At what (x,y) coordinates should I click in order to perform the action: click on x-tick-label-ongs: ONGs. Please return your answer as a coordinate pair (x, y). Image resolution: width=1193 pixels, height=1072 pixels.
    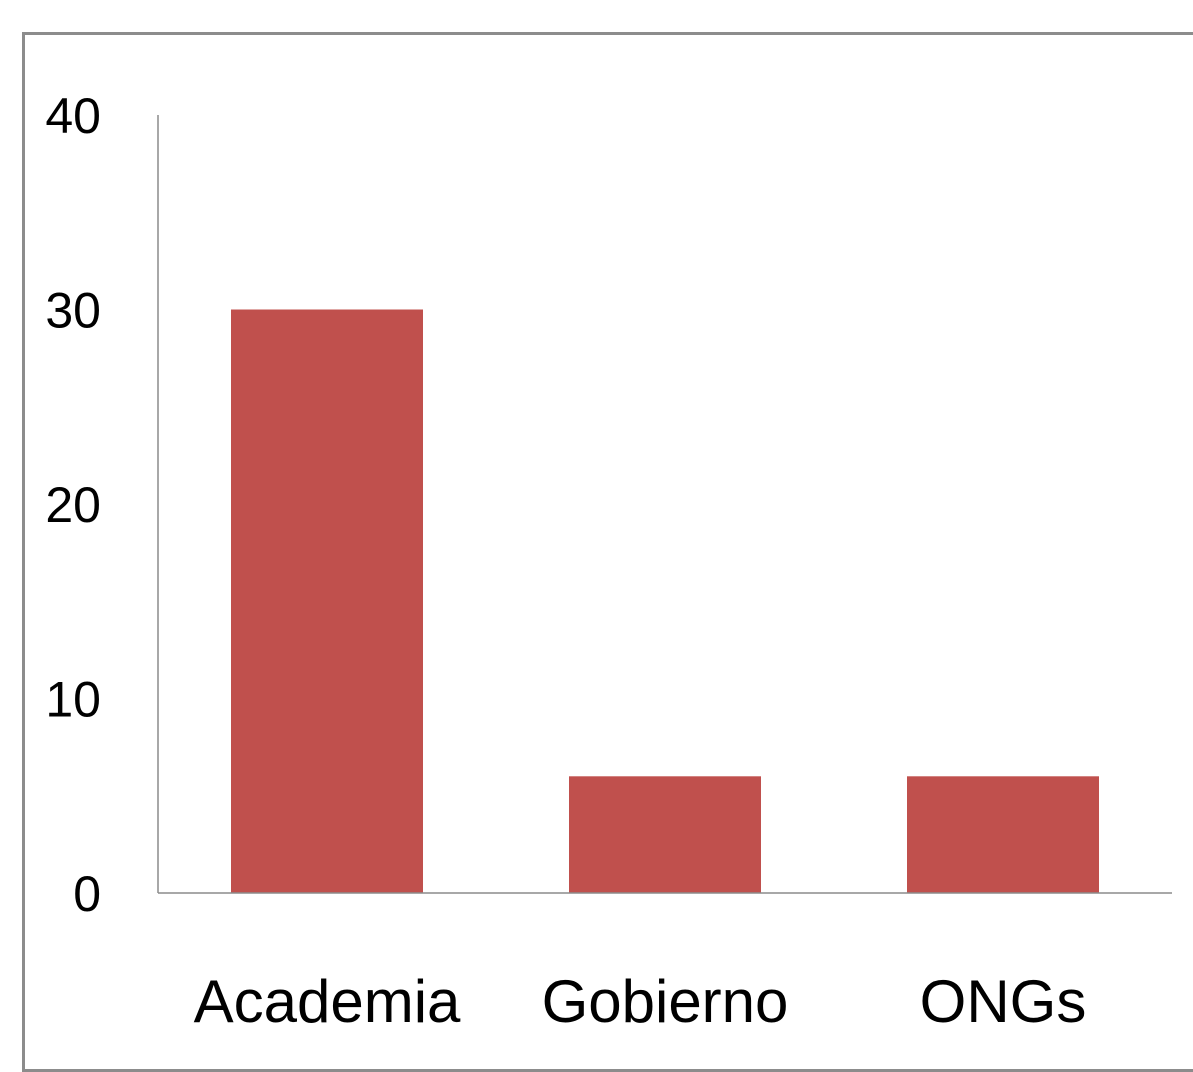
    Looking at the image, I should click on (1003, 1001).